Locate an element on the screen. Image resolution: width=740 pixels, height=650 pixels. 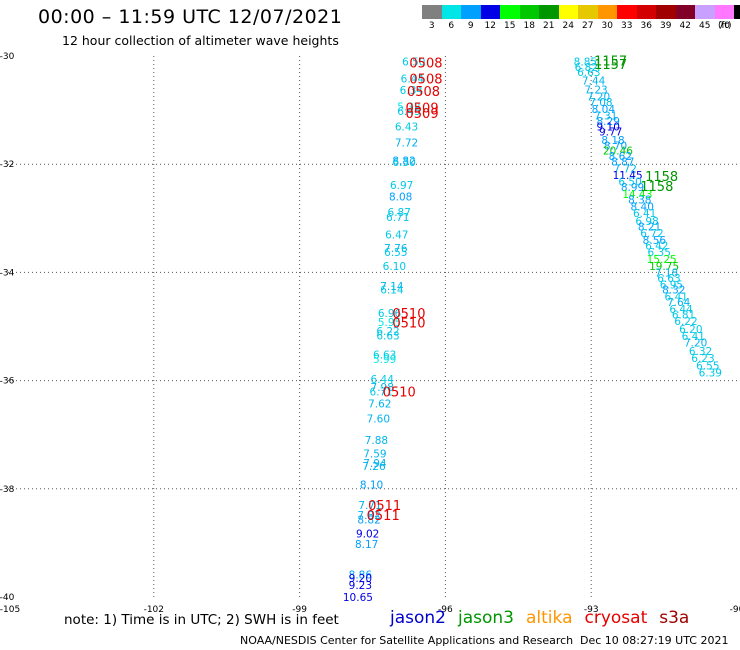
legend-unit: (ft) is located at coordinates (725, 26).